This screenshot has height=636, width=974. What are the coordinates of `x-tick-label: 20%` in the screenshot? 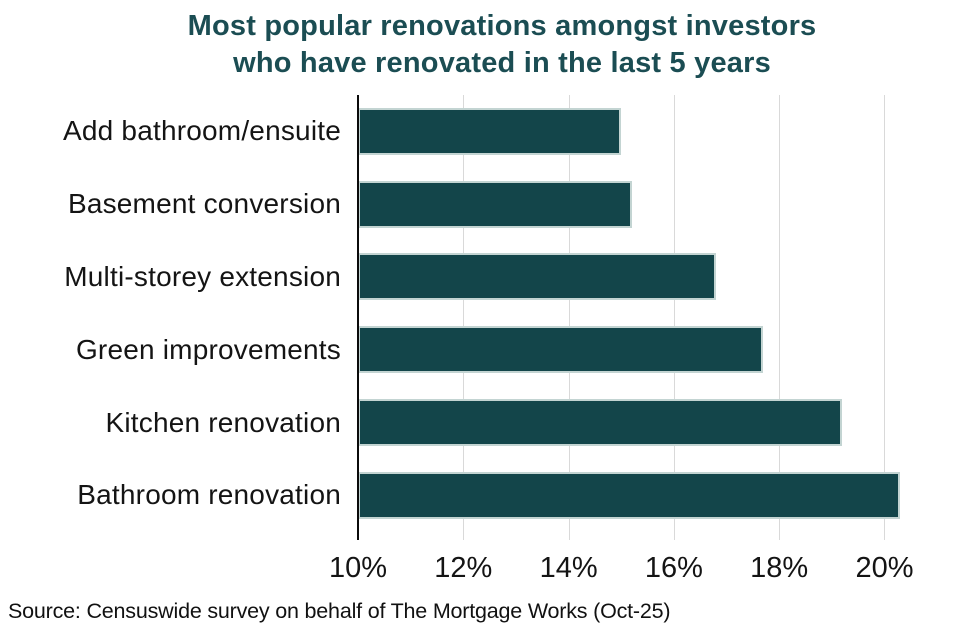 It's located at (884, 568).